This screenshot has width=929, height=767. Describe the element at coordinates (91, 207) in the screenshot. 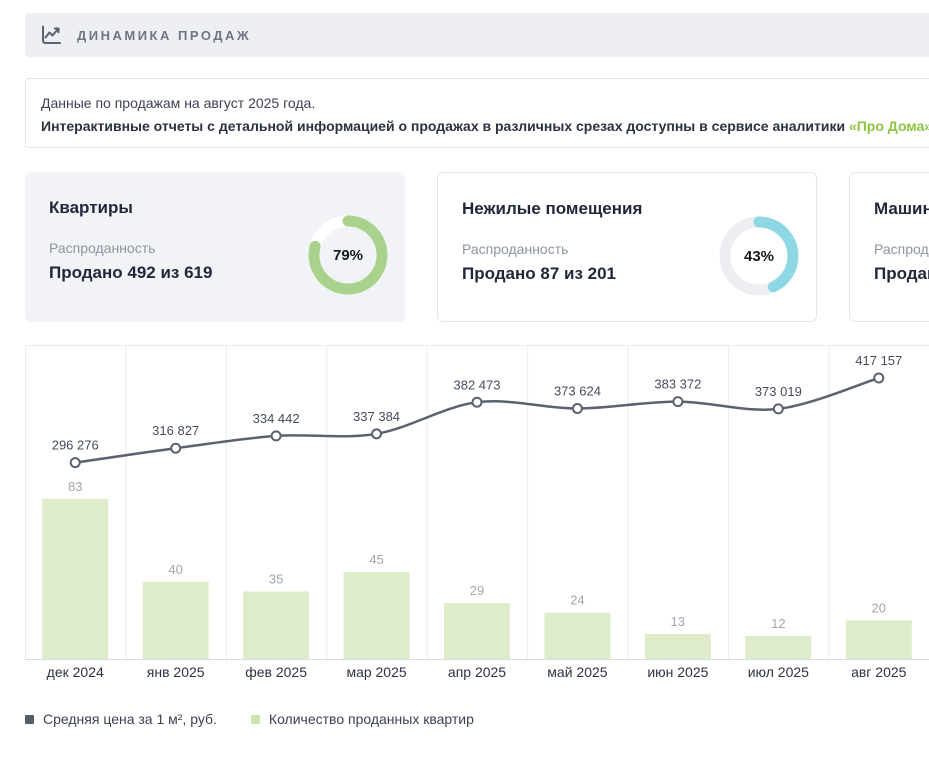

I see `card-title: Квартиры` at that location.